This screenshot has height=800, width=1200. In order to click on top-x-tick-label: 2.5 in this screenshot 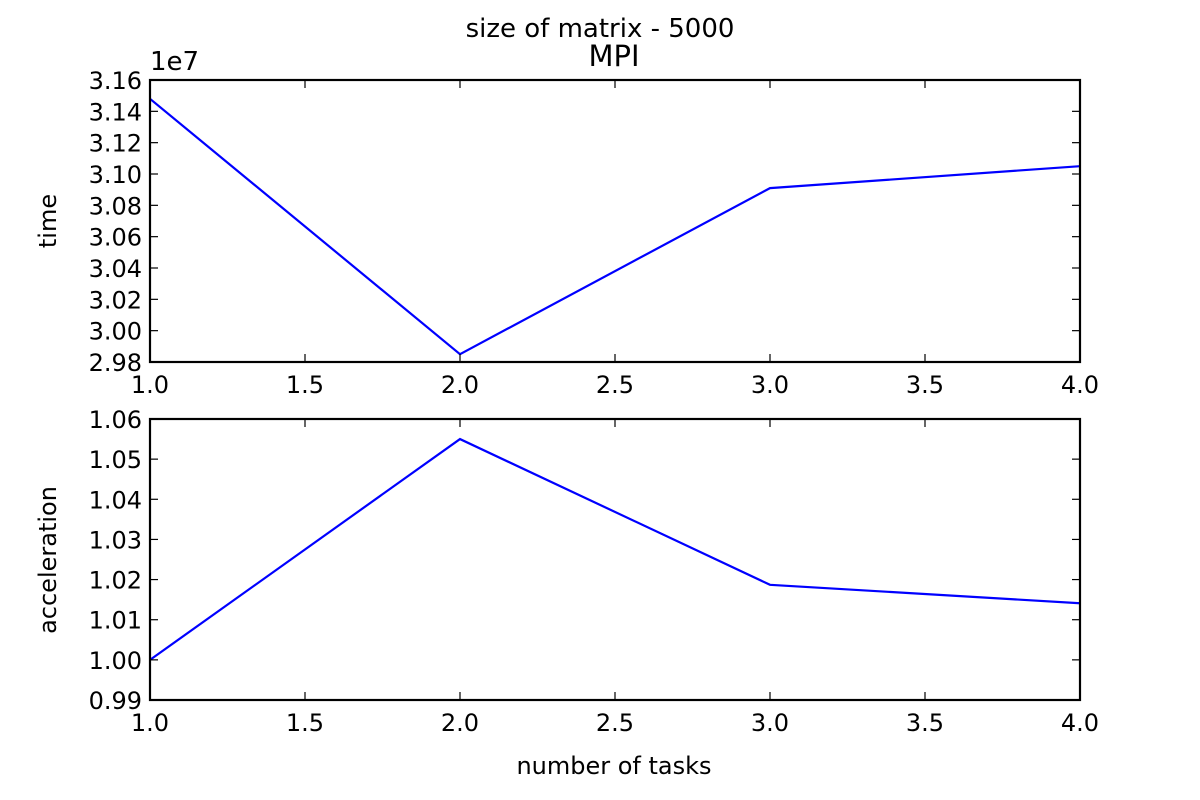, I will do `click(615, 385)`.